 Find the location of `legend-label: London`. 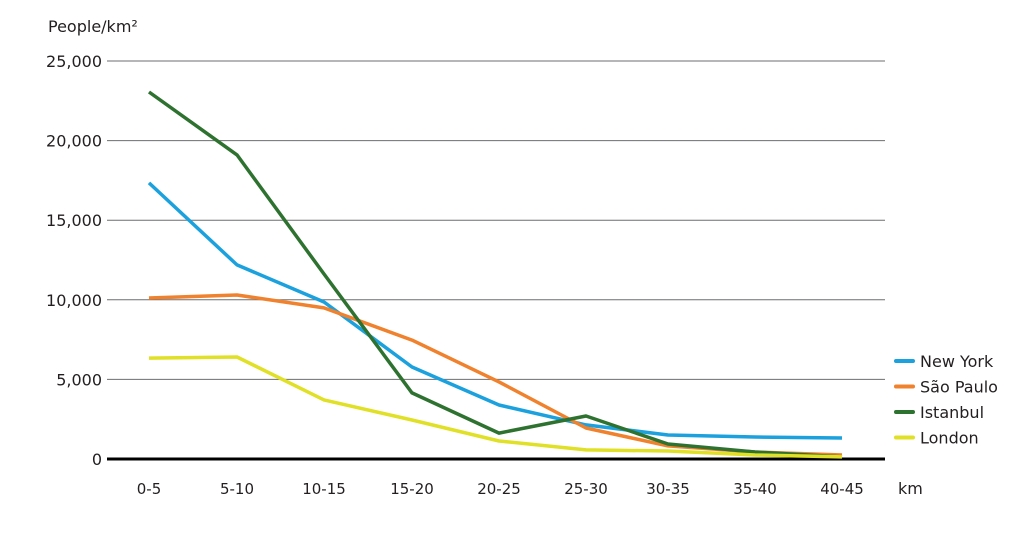

legend-label: London is located at coordinates (949, 438).